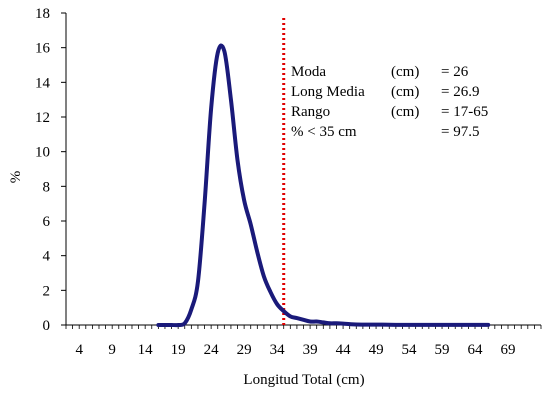  What do you see at coordinates (47, 326) in the screenshot?
I see `y-tick-label: 0` at bounding box center [47, 326].